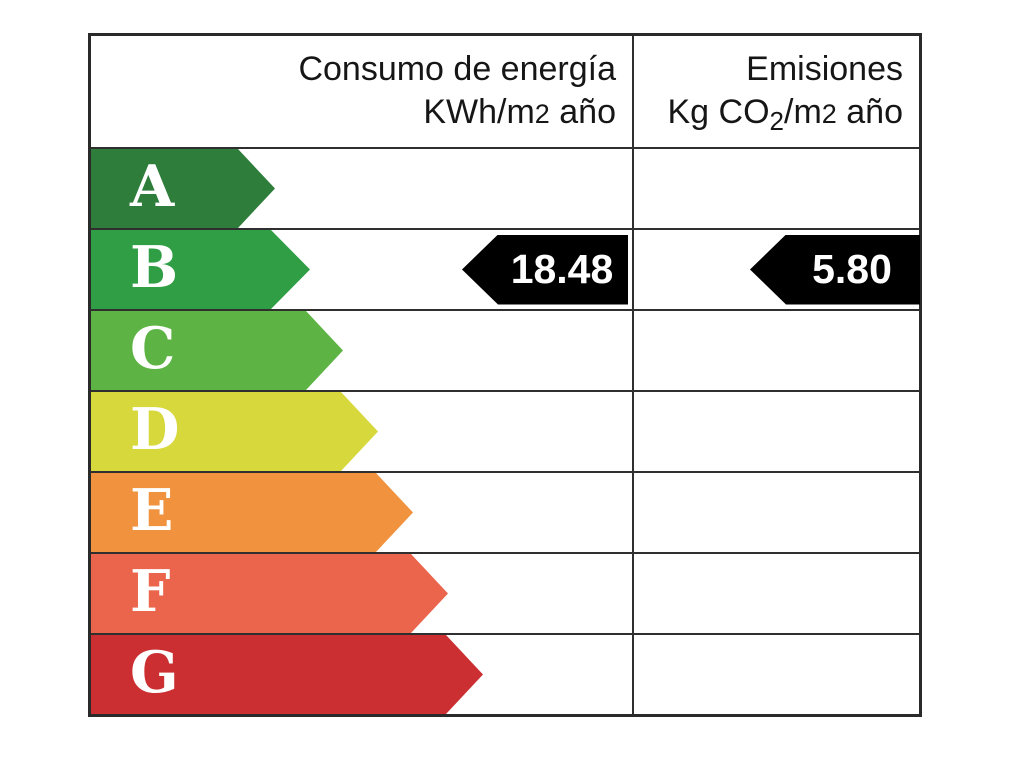  I want to click on emissions-column-unit: Kg CO2/m2 año, so click(785, 114).